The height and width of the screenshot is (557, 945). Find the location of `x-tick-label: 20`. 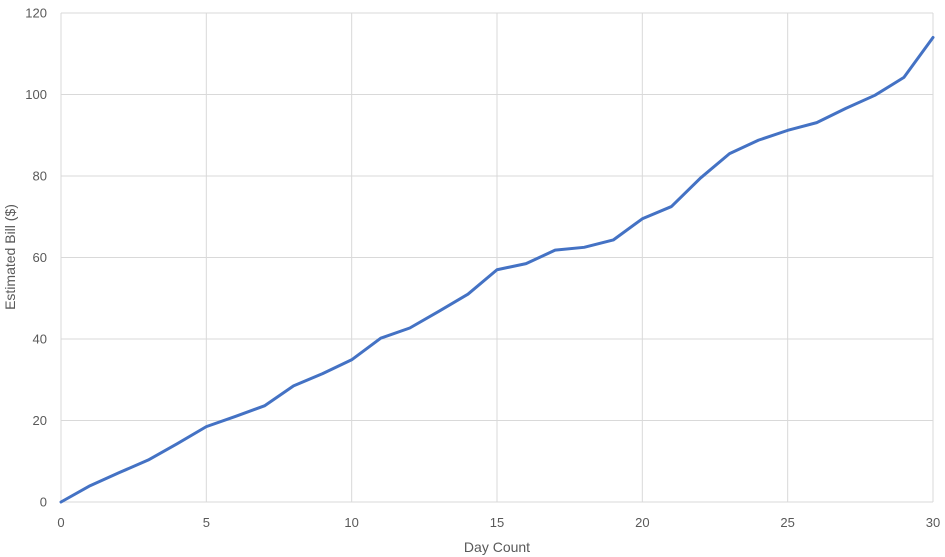

x-tick-label: 20 is located at coordinates (642, 522).